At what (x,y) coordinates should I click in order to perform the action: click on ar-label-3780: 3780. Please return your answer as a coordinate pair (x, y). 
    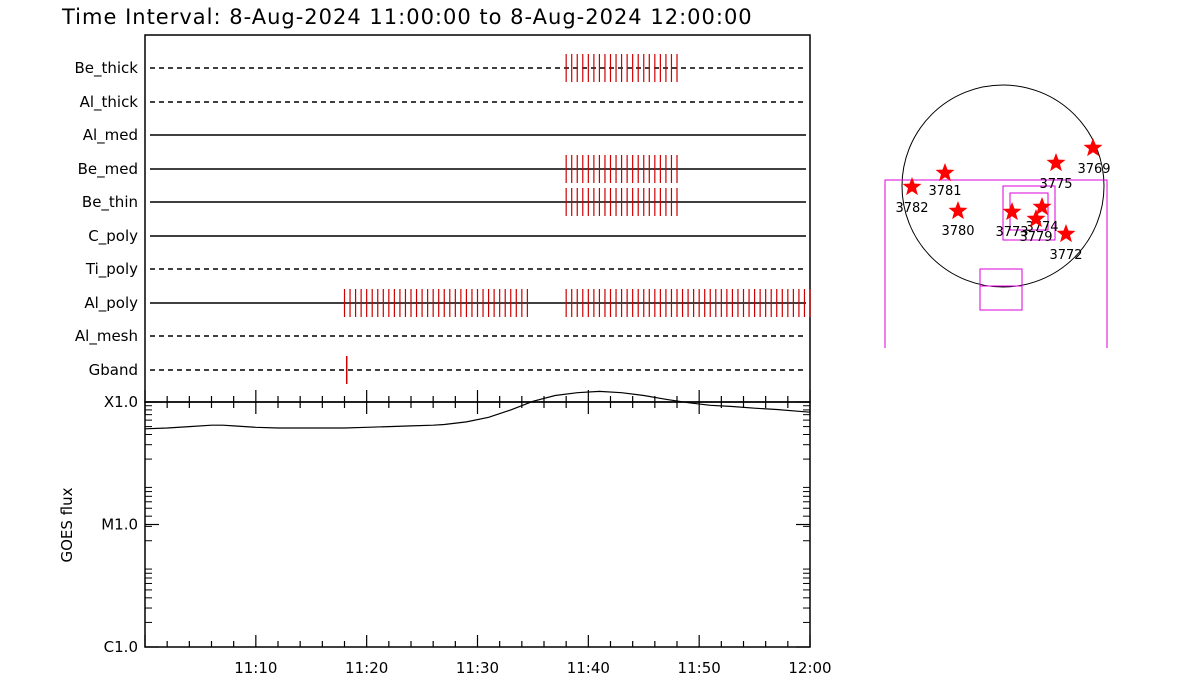
    Looking at the image, I should click on (957, 231).